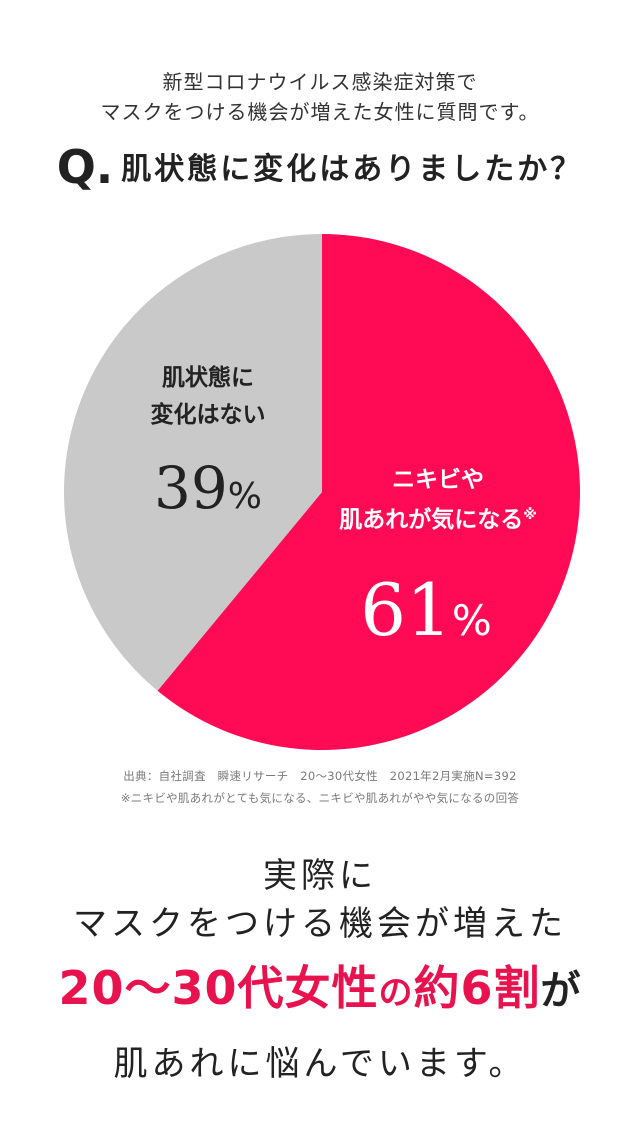 This screenshot has width=640, height=1135. Describe the element at coordinates (320, 82) in the screenshot. I see `intro-line-1: 新型コロナウイルス感染症対策で` at that location.